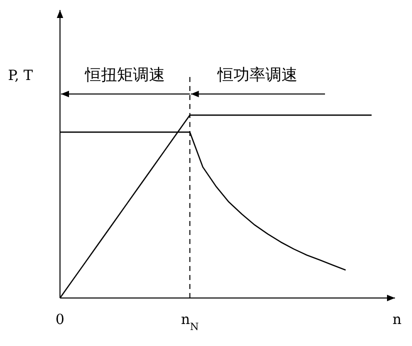 The image size is (412, 346). Describe the element at coordinates (189, 322) in the screenshot. I see `x-tick-label: n$_{N}$` at that location.